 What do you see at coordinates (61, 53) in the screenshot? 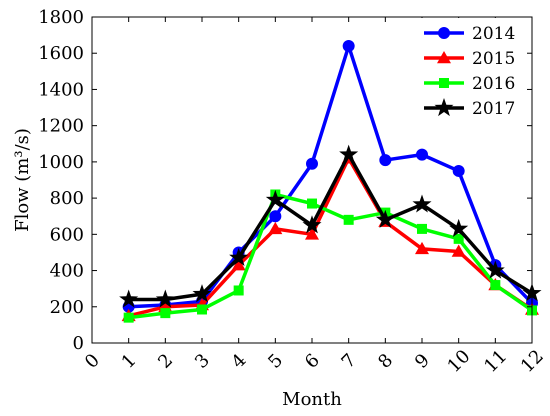
I see `y-tick-label: 1600` at bounding box center [61, 53].